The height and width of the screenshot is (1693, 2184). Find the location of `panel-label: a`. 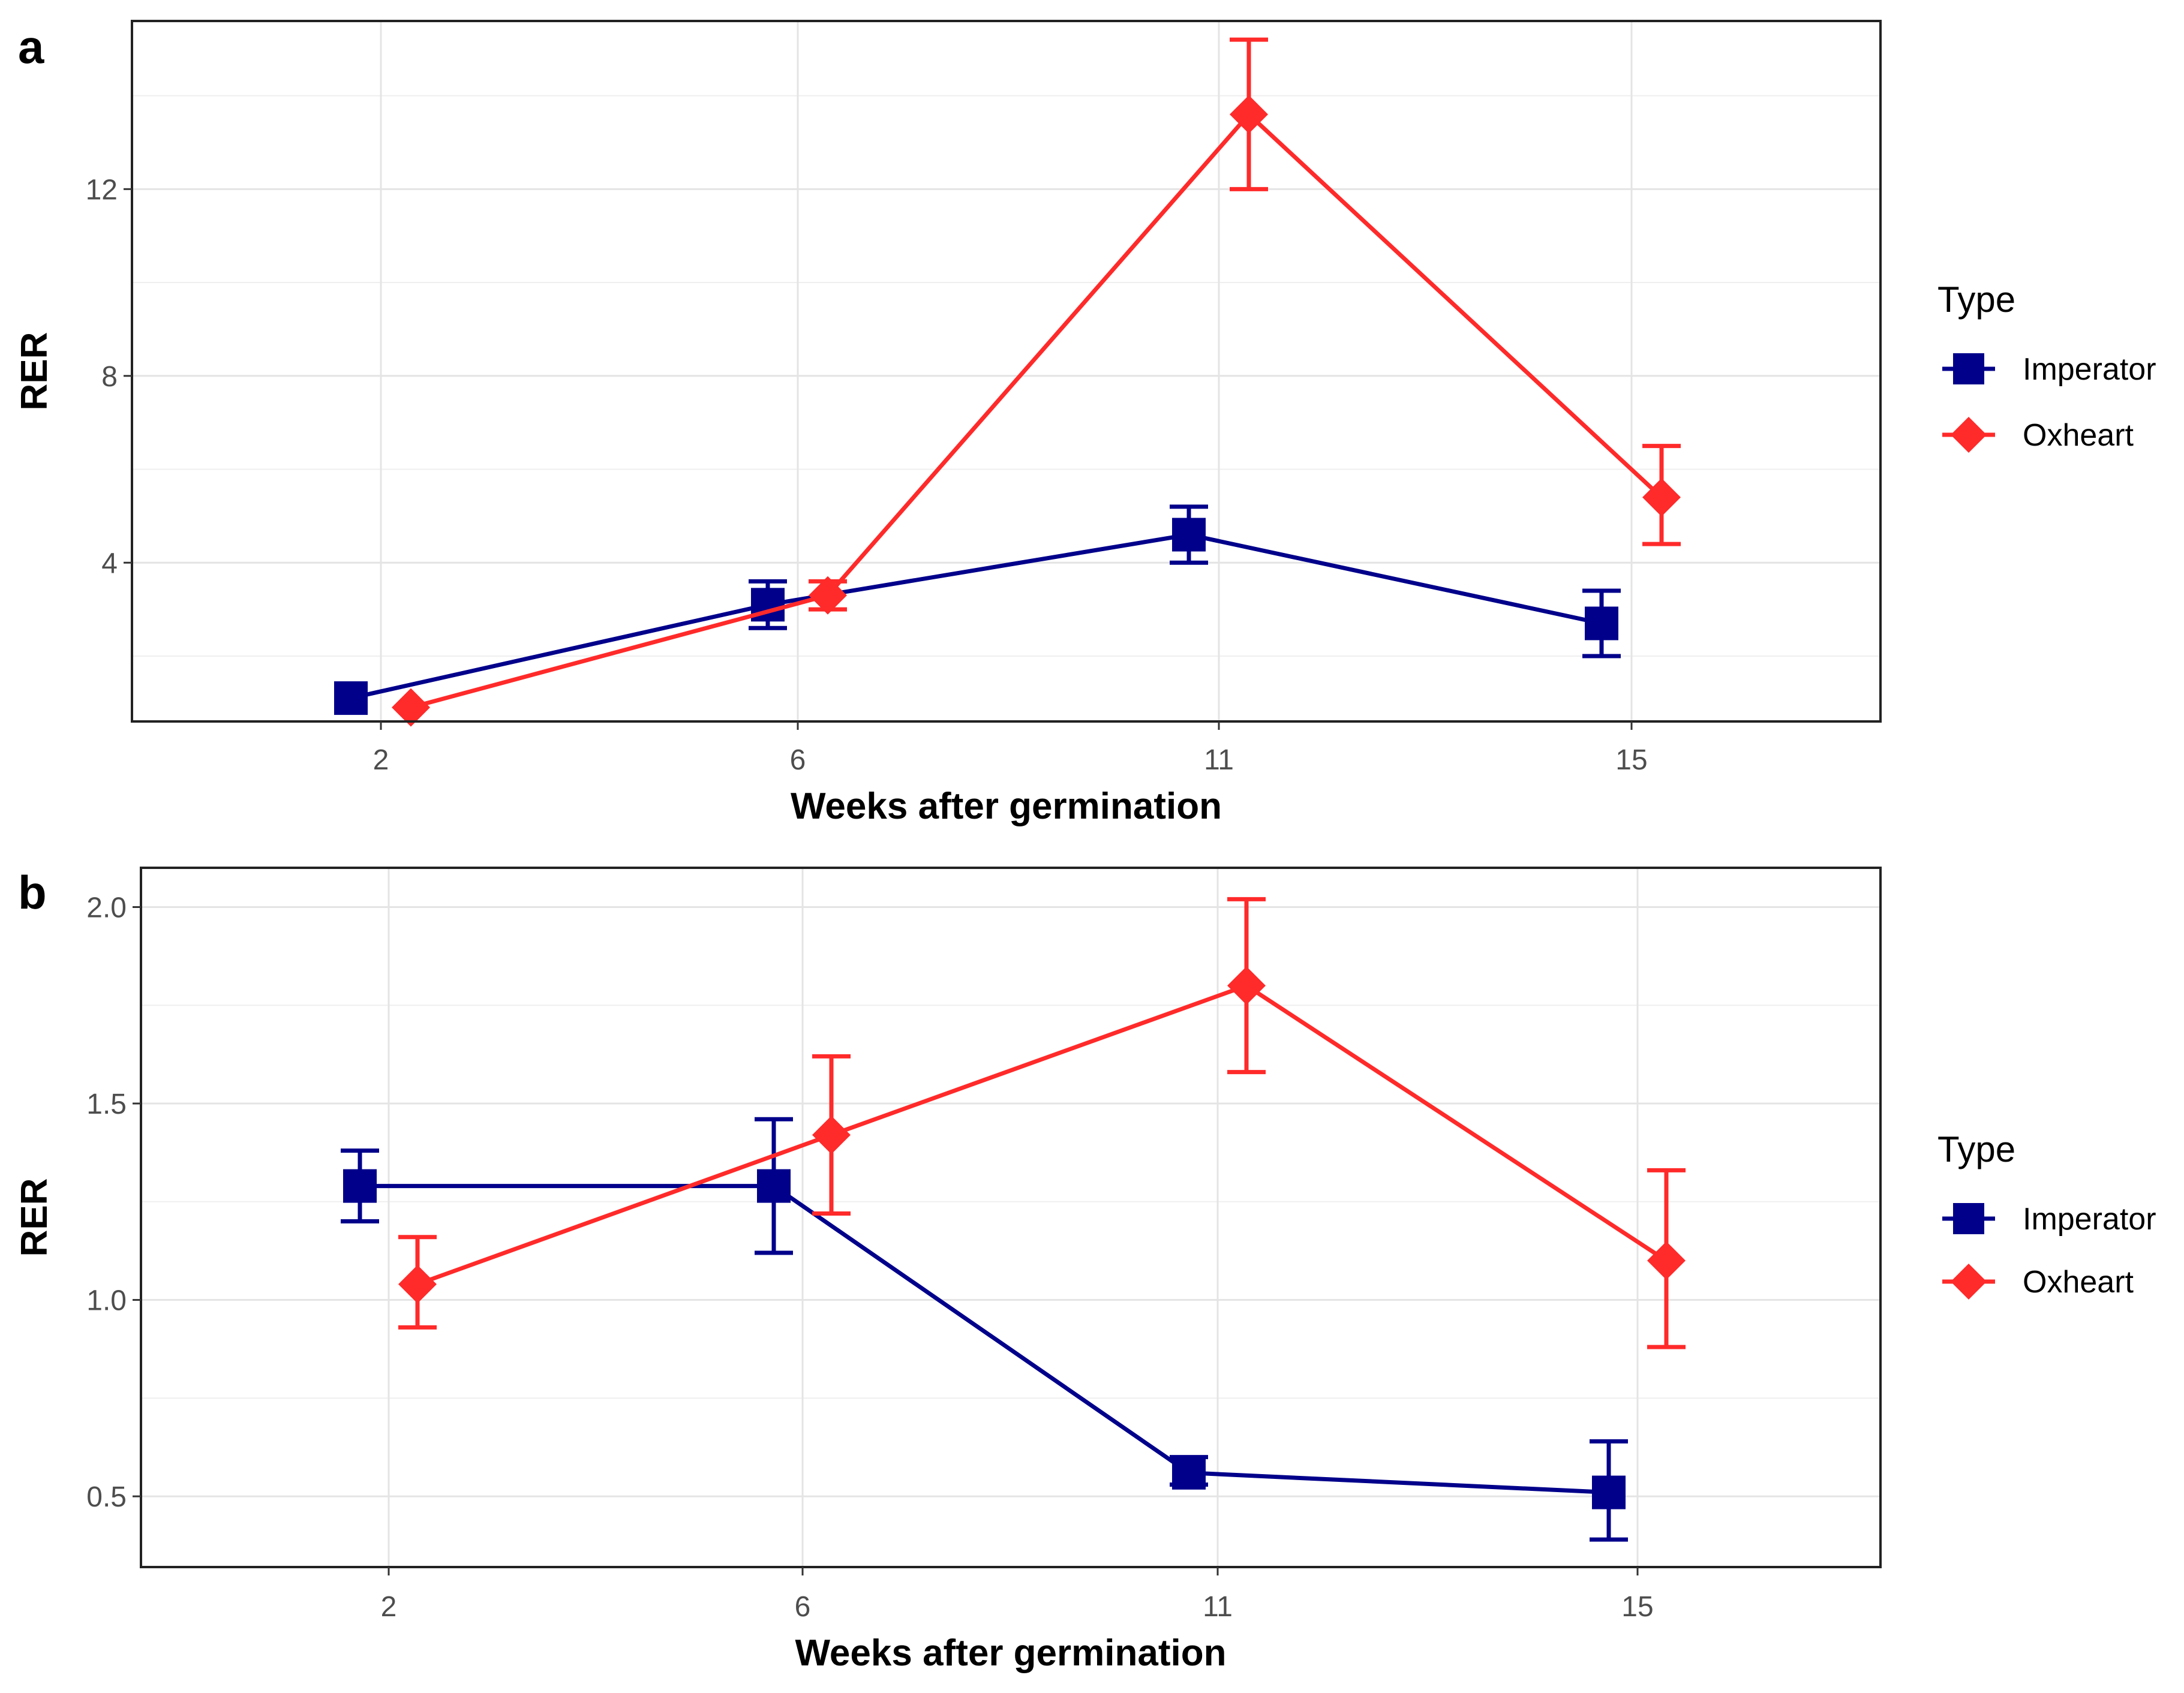

panel-label: a is located at coordinates (31, 46).